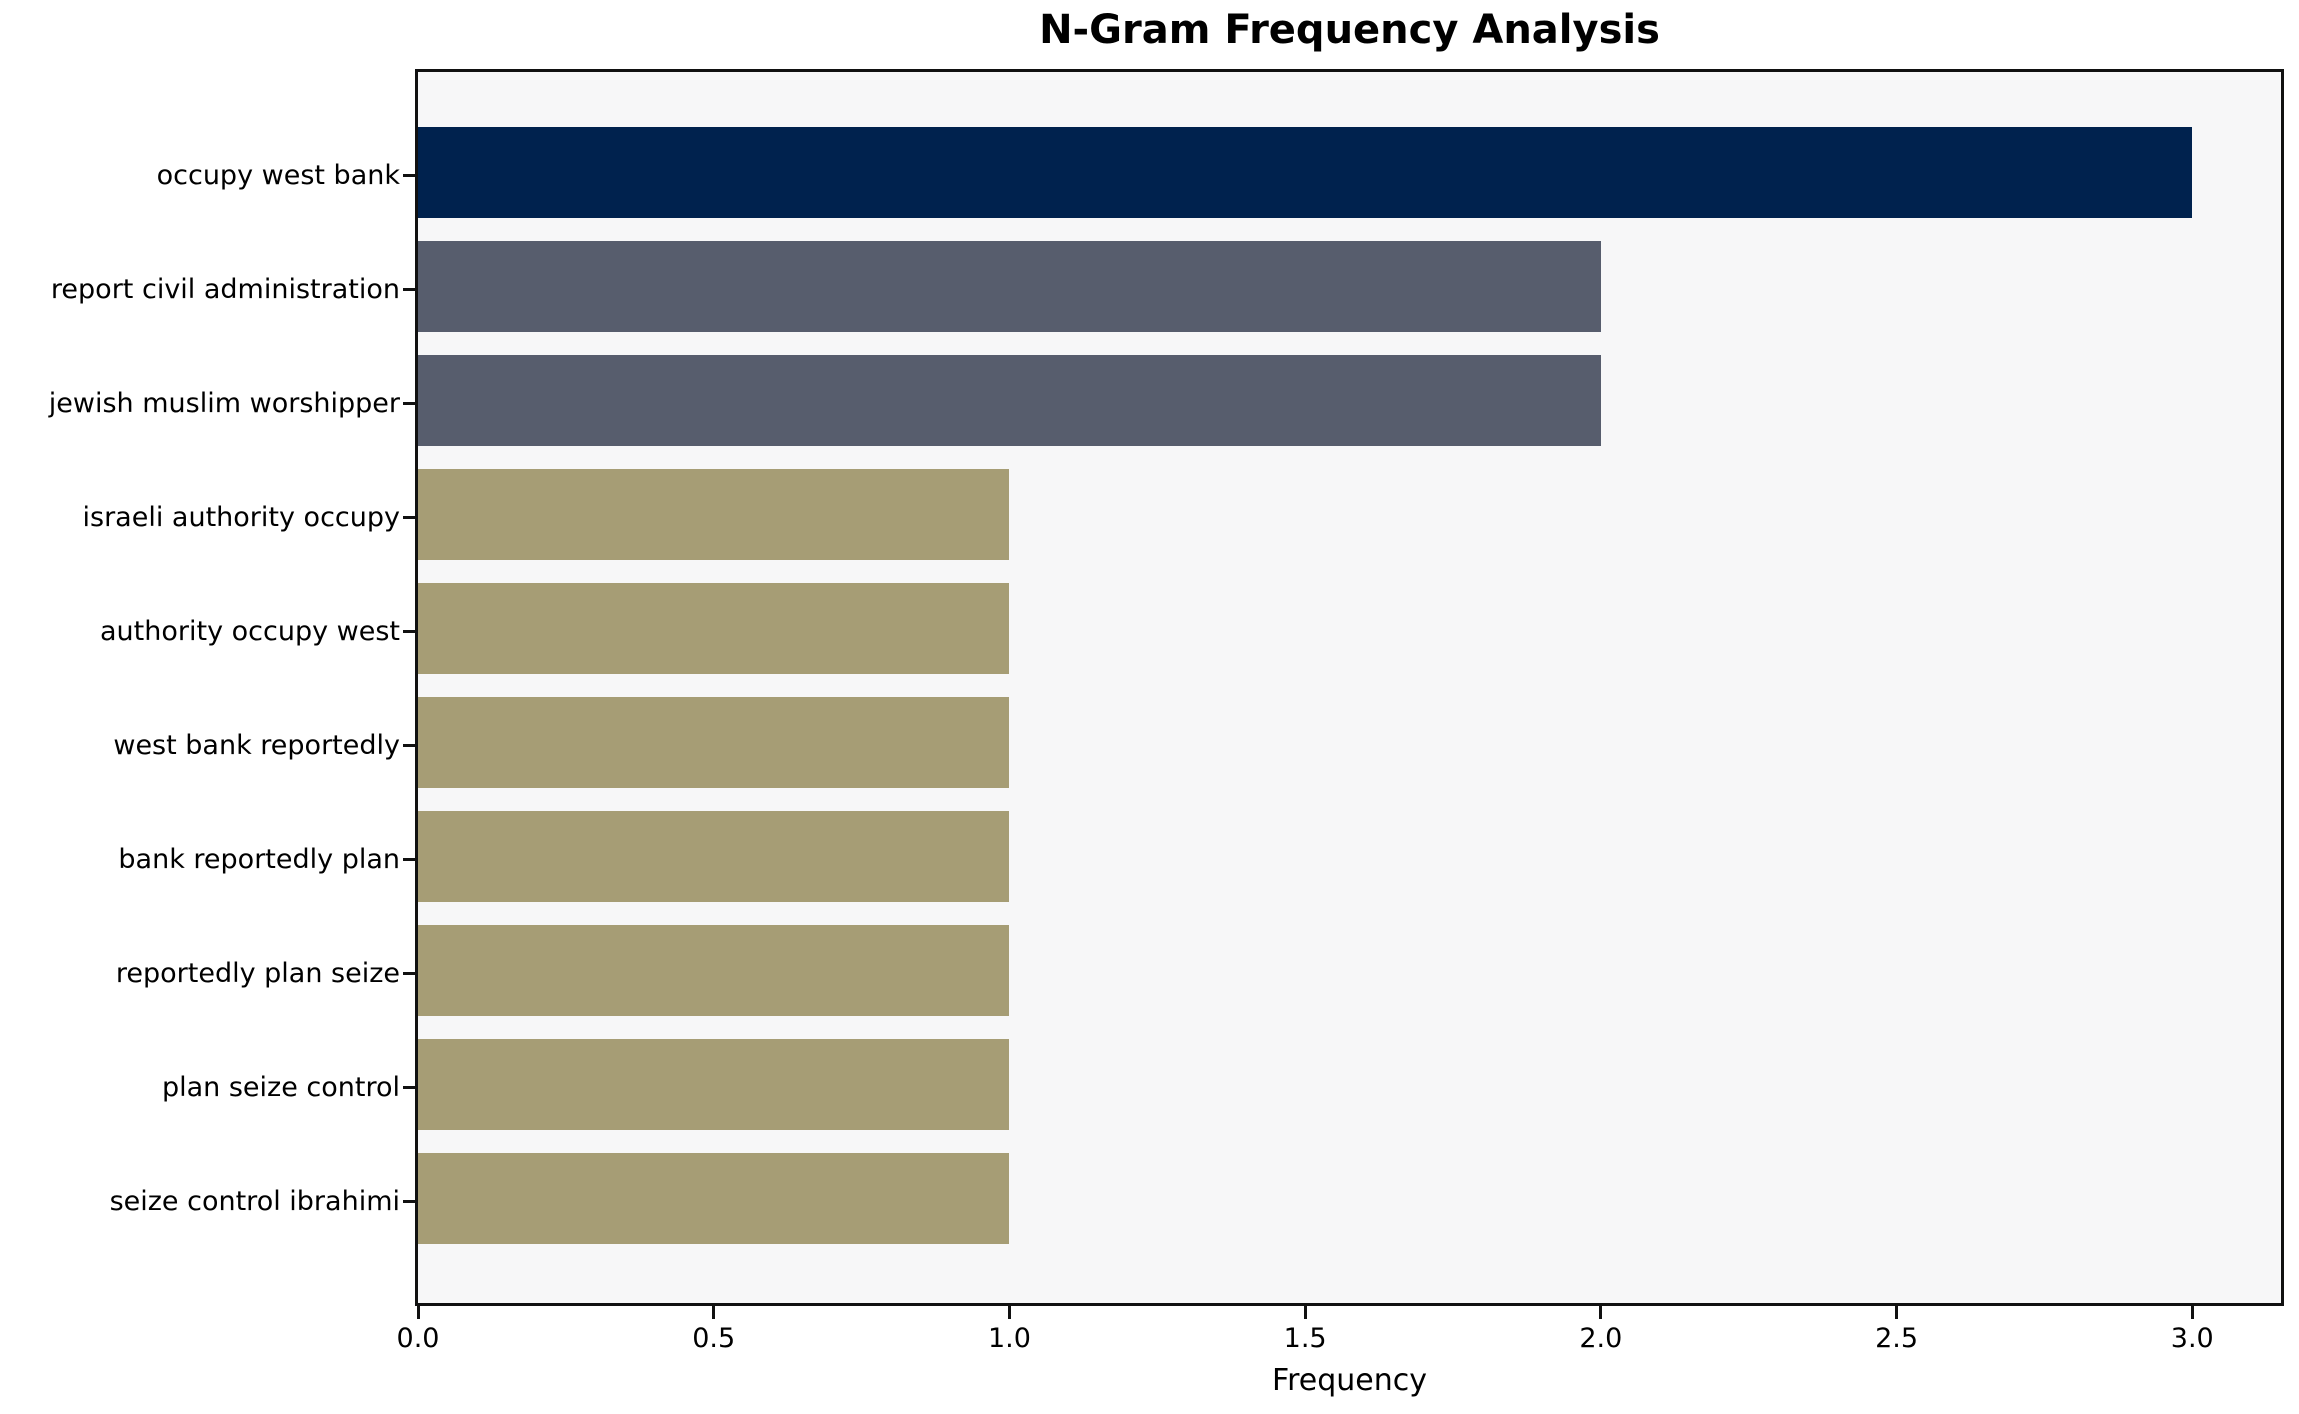 The width and height of the screenshot is (2299, 1414). What do you see at coordinates (256, 745) in the screenshot?
I see `y-tick-label: west bank reportedly` at bounding box center [256, 745].